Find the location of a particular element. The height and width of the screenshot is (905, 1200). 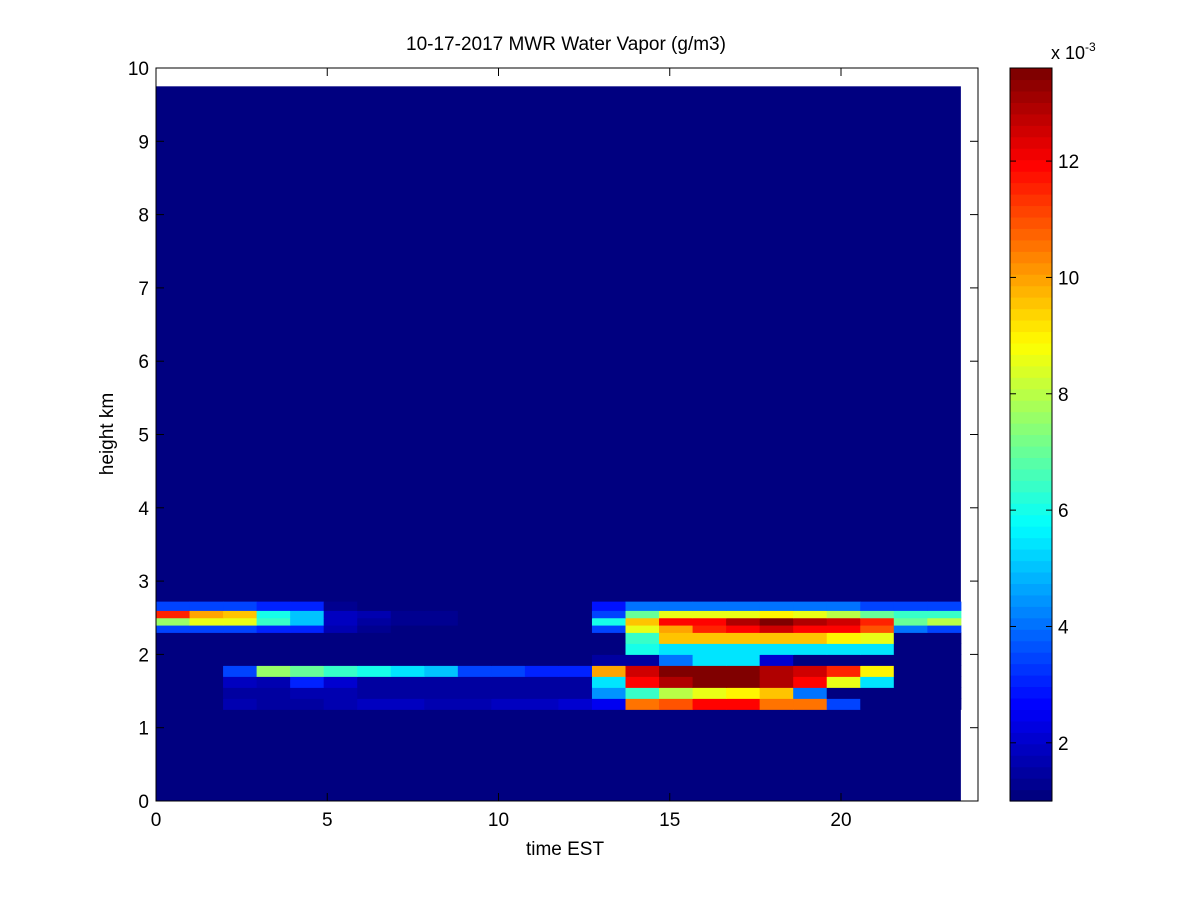

colorbar: 2 4 6 8 10 12 x 10-3 is located at coordinates (1052, 421).